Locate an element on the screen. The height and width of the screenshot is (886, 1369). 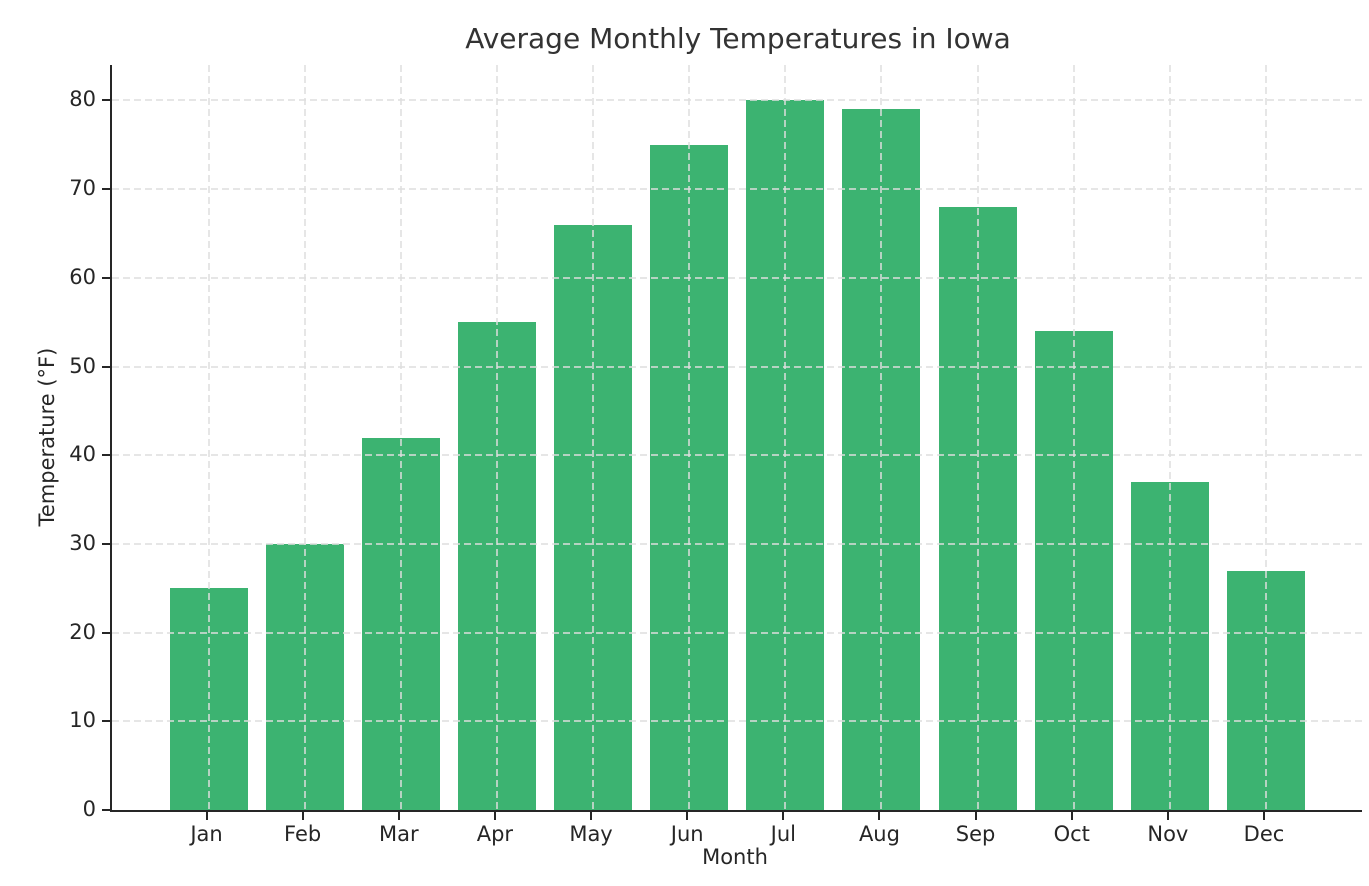
x-tick-label-jun: Jun is located at coordinates (687, 834).